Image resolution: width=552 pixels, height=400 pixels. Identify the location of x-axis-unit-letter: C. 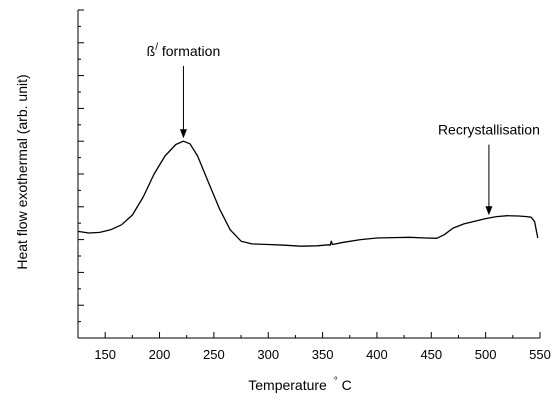
(347, 385).